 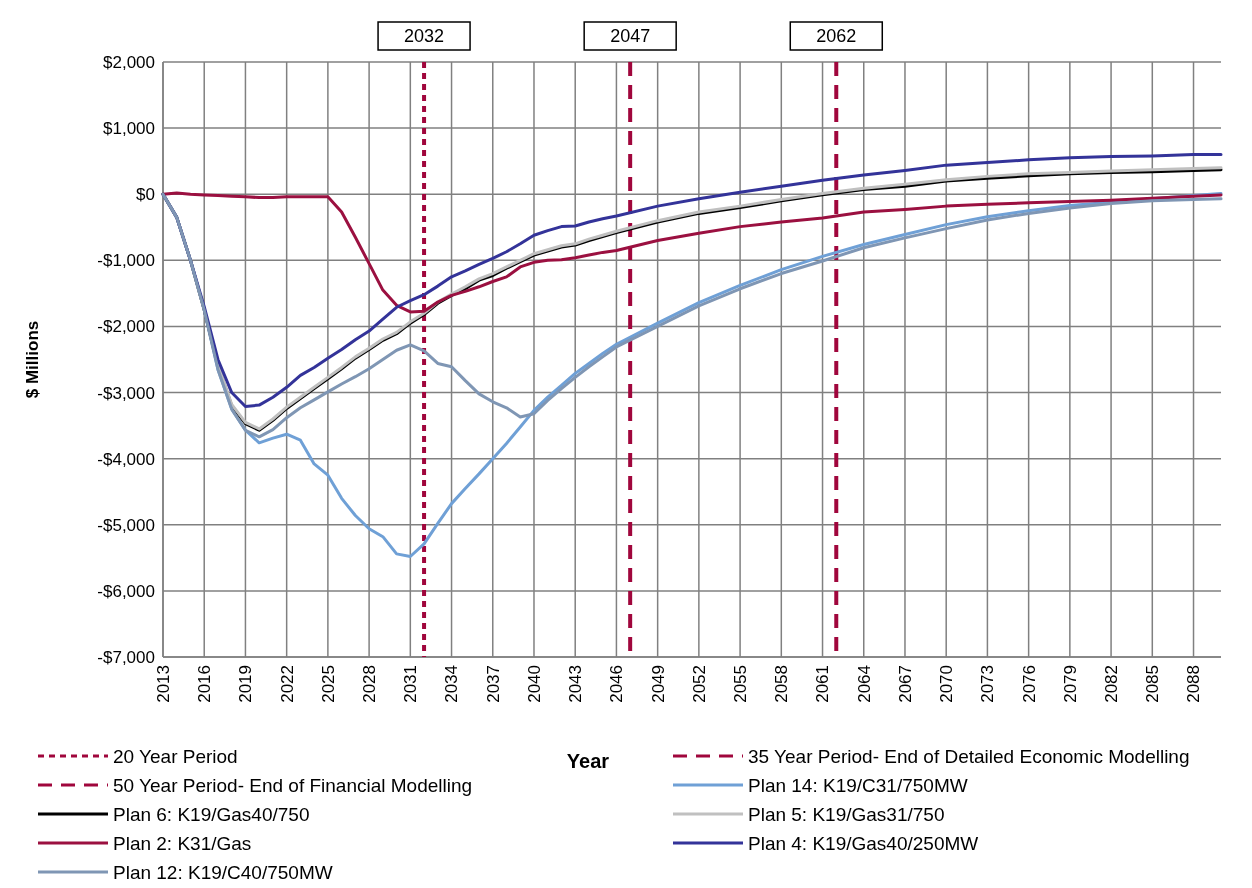 What do you see at coordinates (411, 684) in the screenshot?
I see `x-tick-label: 2031` at bounding box center [411, 684].